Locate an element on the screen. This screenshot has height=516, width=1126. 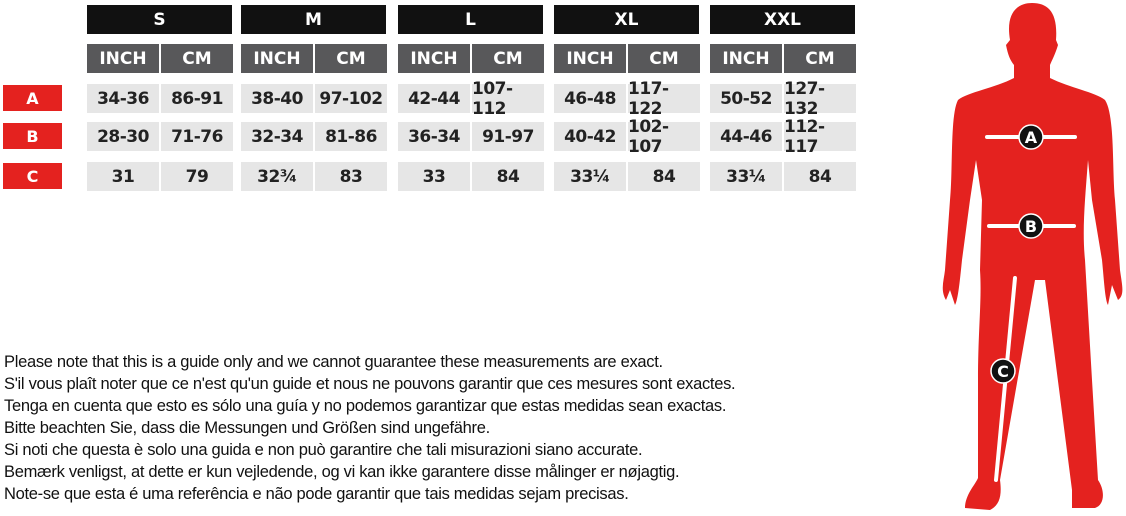
table-cell: 112-117 is located at coordinates (820, 137).